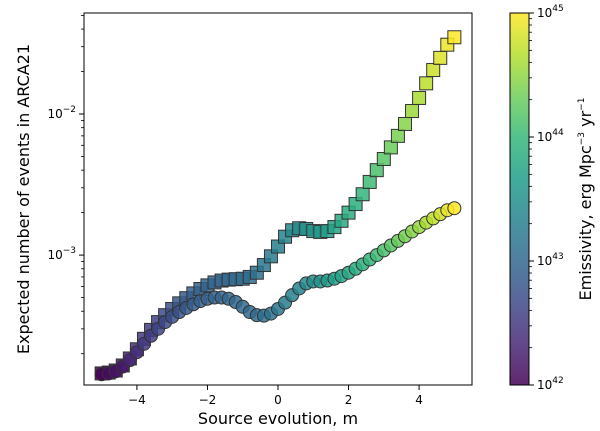 The height and width of the screenshot is (431, 600). Describe the element at coordinates (419, 400) in the screenshot. I see `x-tick-label: 4` at that location.